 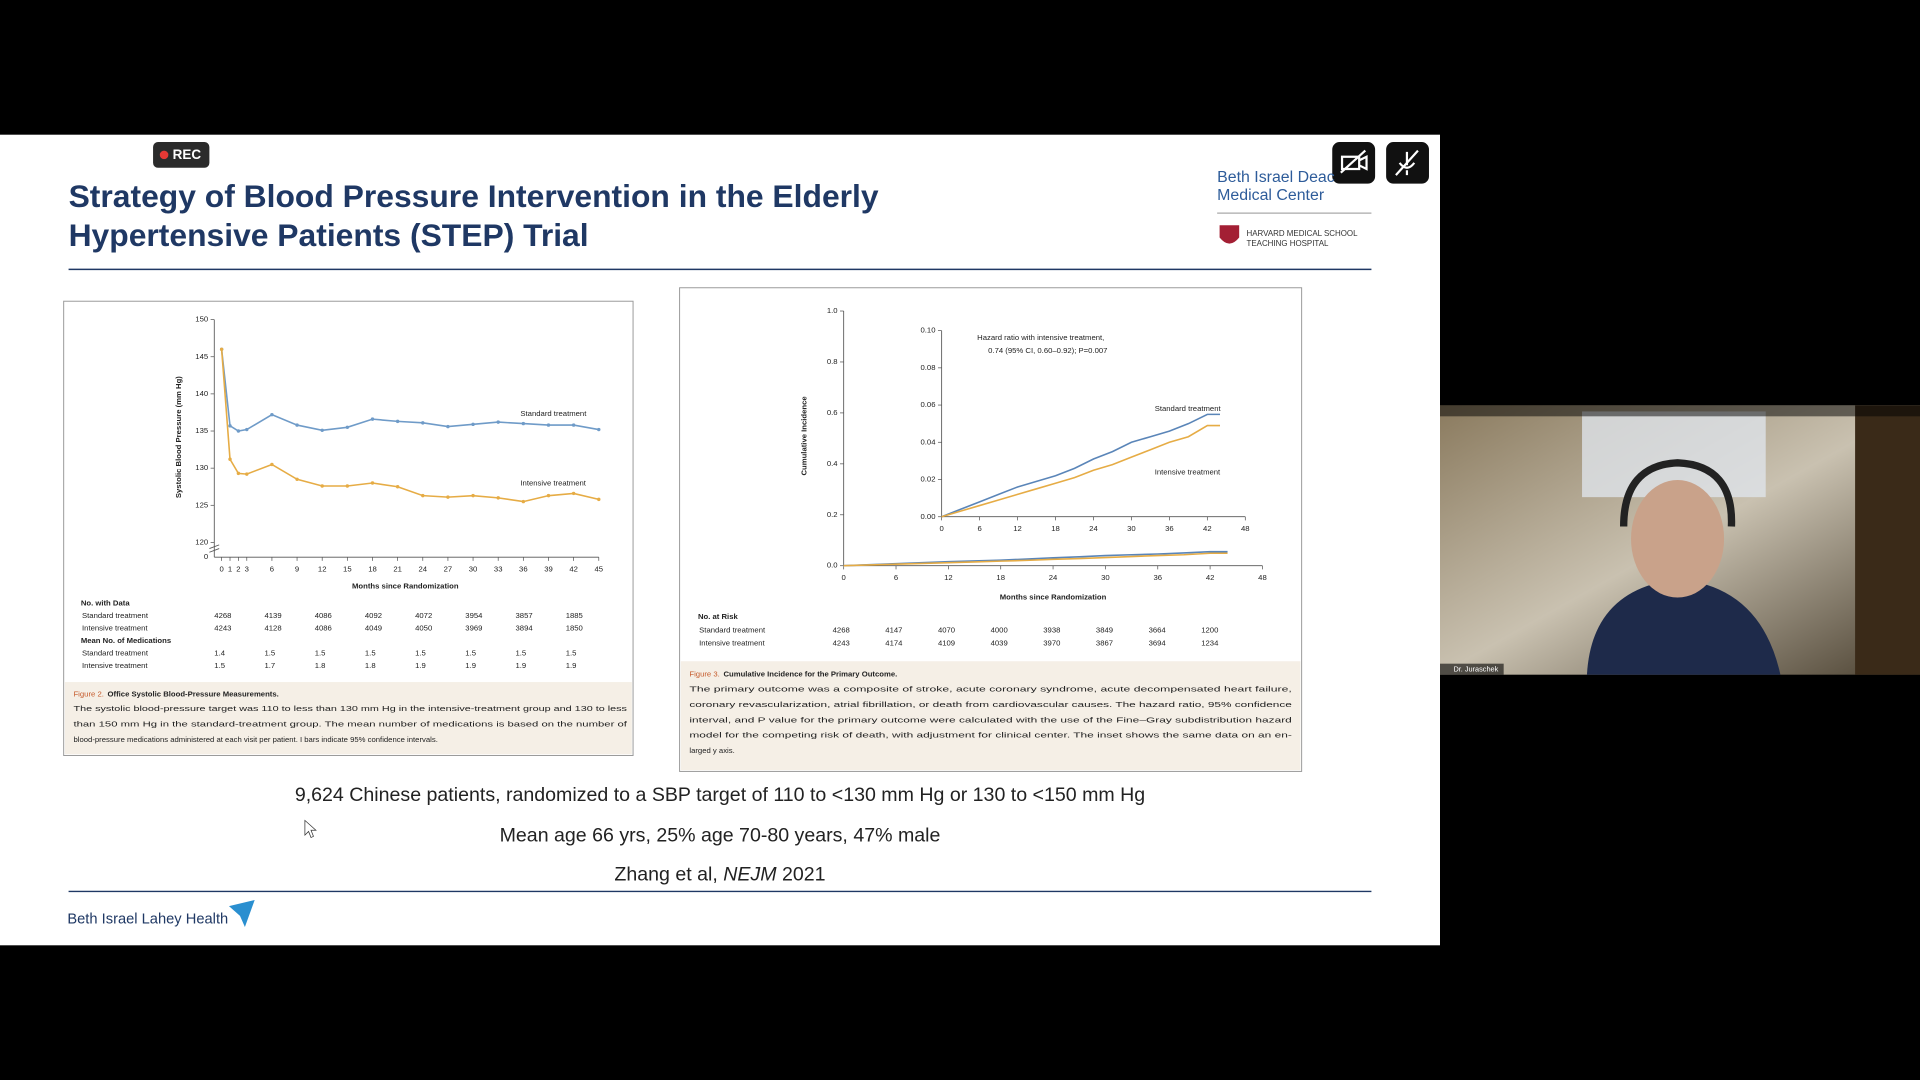 I want to click on y-tick-label: 0.02, so click(x=928, y=479).